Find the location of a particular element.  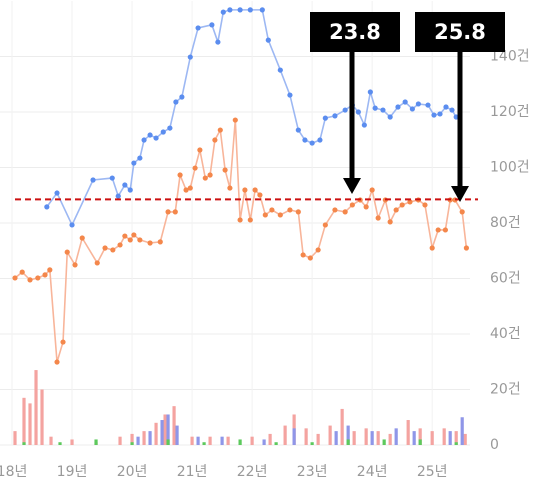

x-tick-label: 23년 is located at coordinates (312, 472).